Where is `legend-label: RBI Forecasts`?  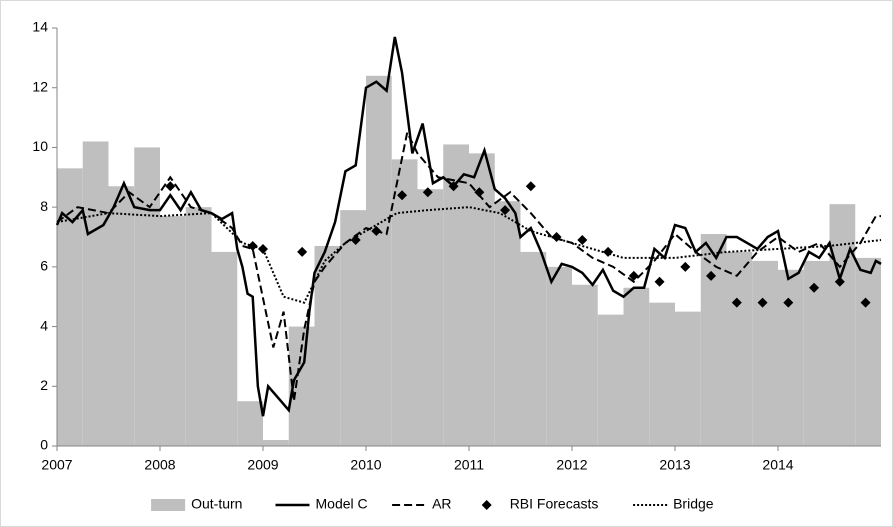 legend-label: RBI Forecasts is located at coordinates (554, 504).